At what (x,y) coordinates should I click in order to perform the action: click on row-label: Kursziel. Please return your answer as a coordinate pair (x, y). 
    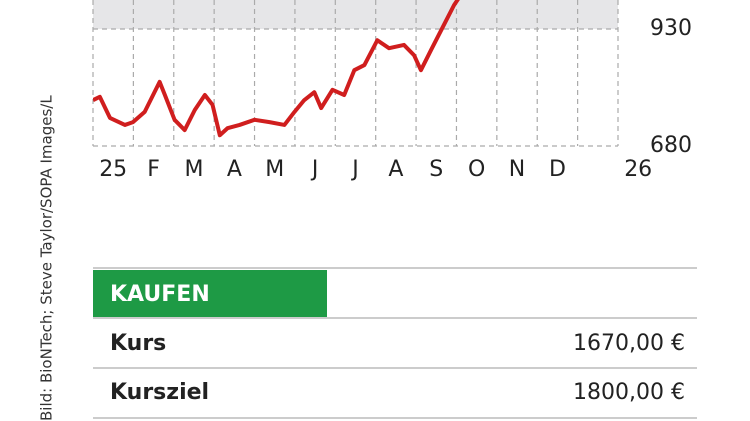
    Looking at the image, I should click on (159, 392).